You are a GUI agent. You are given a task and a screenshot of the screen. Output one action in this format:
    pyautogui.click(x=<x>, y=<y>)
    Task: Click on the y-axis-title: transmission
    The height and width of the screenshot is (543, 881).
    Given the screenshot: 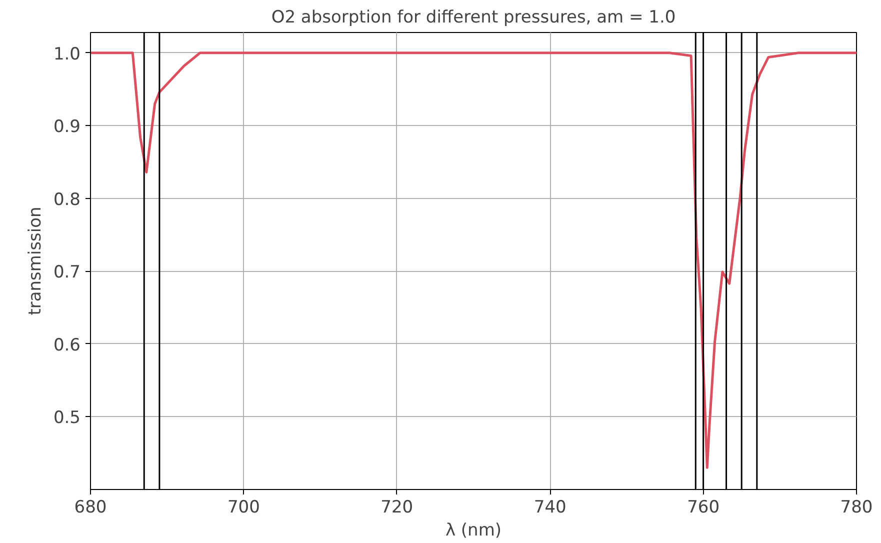 What is the action you would take?
    pyautogui.click(x=35, y=261)
    